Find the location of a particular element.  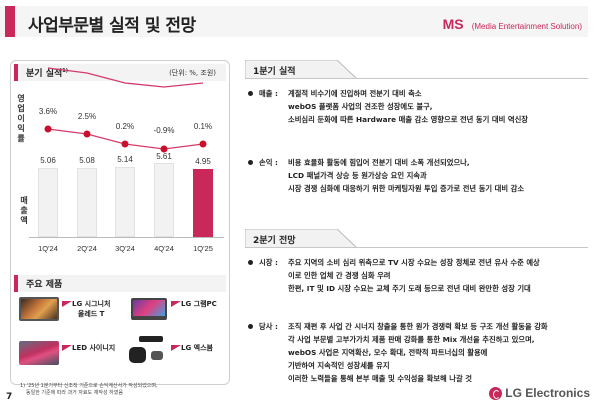

x-tick: 1Q'24 is located at coordinates (48, 248).